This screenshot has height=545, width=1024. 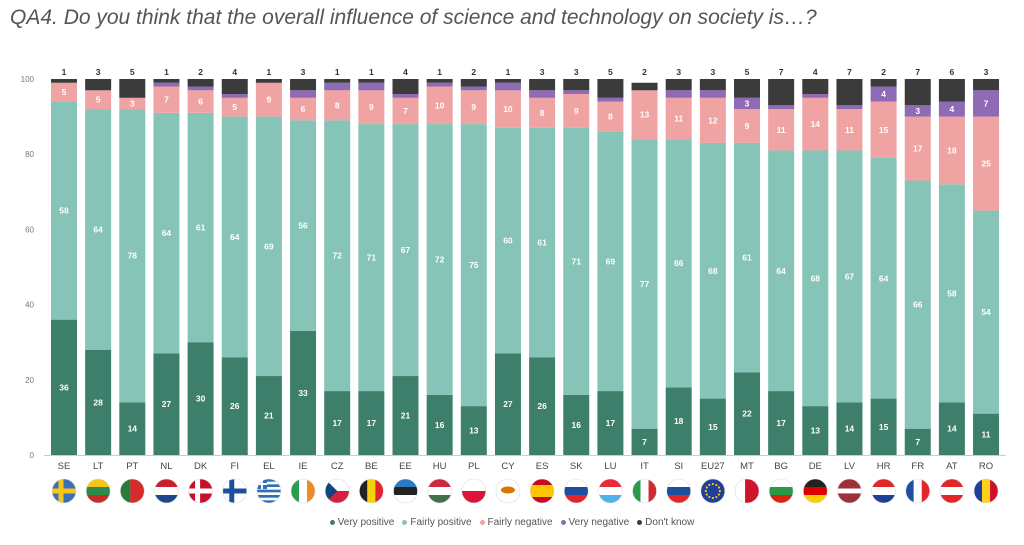 What do you see at coordinates (610, 466) in the screenshot?
I see `x-tick-label: LU` at bounding box center [610, 466].